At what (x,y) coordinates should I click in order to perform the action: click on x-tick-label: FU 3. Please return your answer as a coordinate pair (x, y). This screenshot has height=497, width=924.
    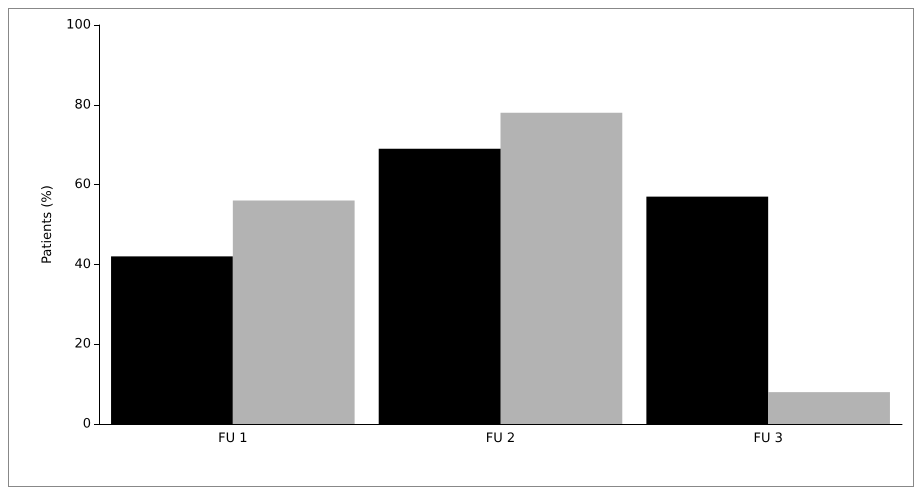
    Looking at the image, I should click on (768, 438).